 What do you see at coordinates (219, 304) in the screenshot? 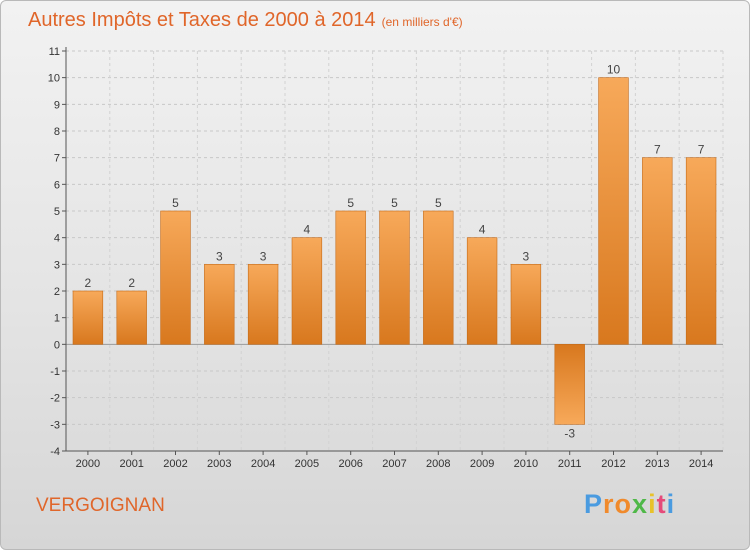
I see `bar-2003` at bounding box center [219, 304].